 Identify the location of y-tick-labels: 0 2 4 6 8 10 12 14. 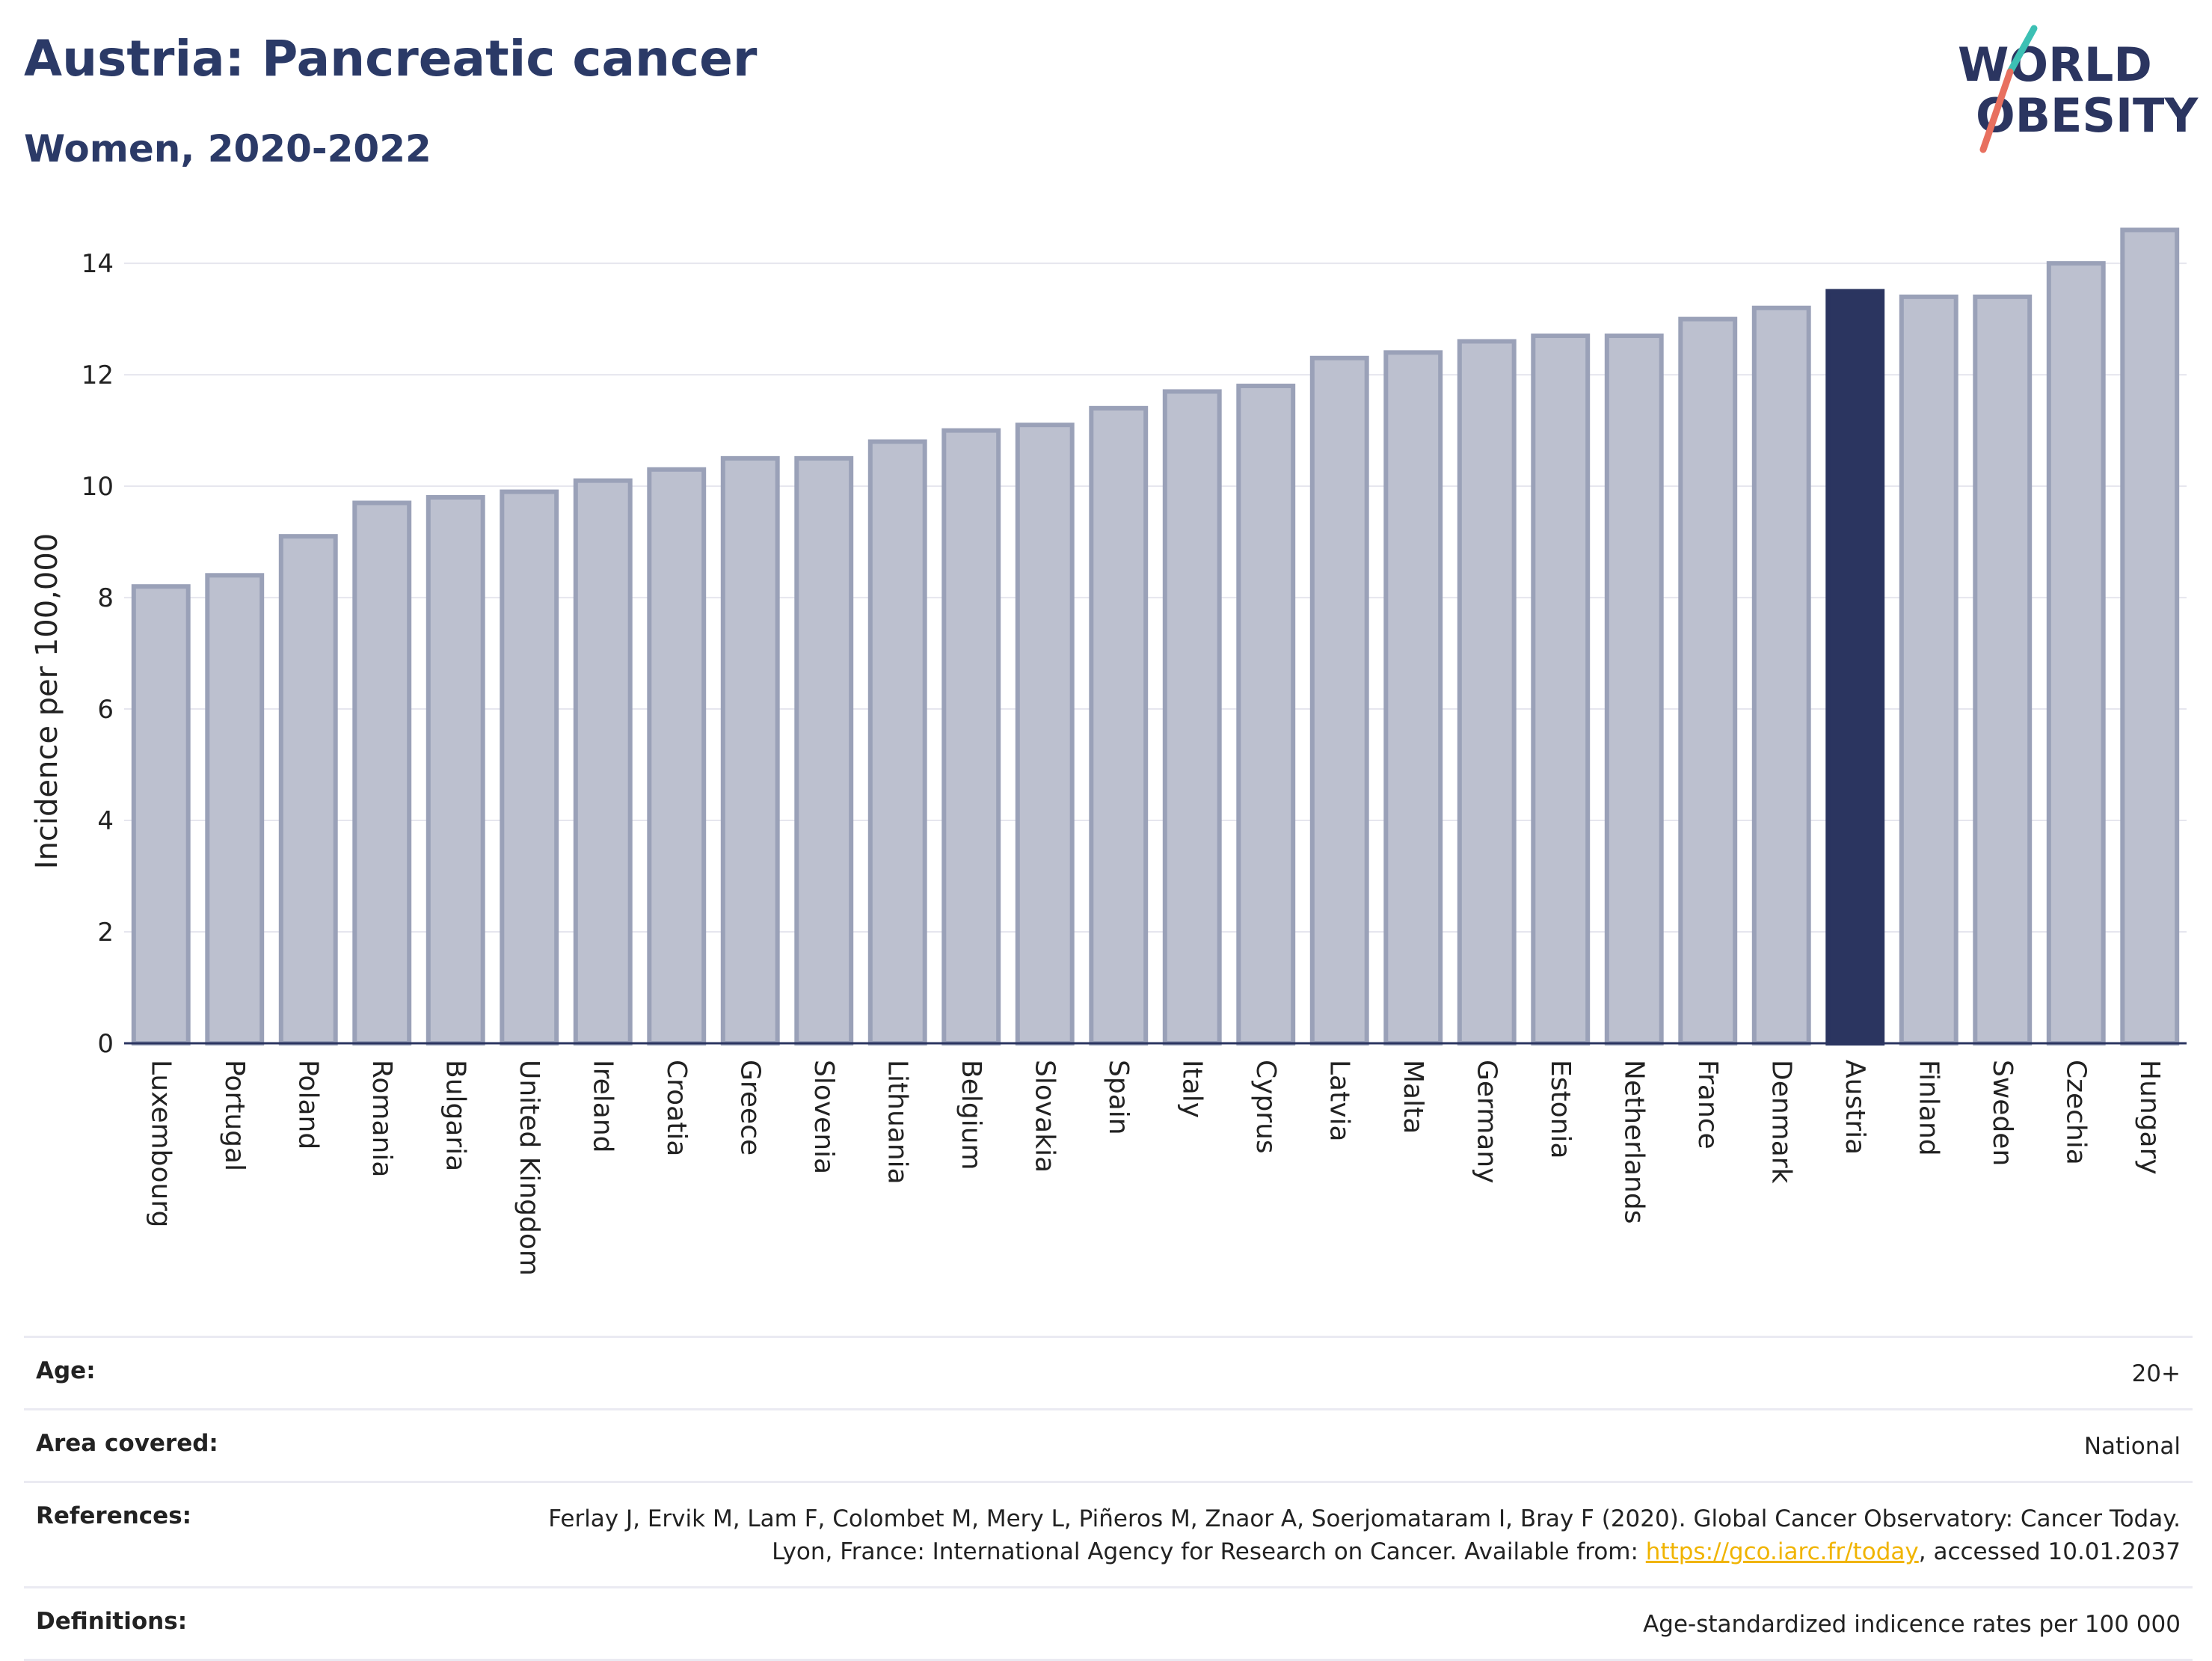
(98, 654).